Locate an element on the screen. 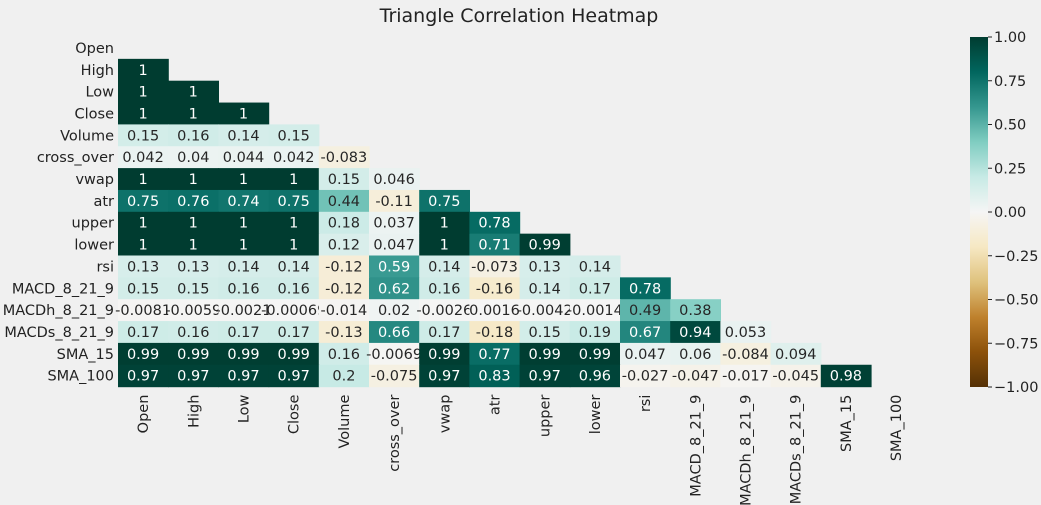 This screenshot has height=505, width=1041. cell-value-label: -0.017 is located at coordinates (745, 377).